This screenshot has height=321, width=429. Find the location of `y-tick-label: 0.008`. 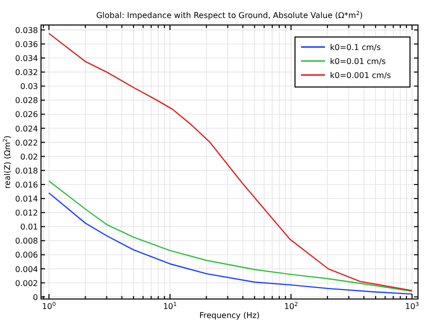

y-tick-label: 0.008 is located at coordinates (26, 241).